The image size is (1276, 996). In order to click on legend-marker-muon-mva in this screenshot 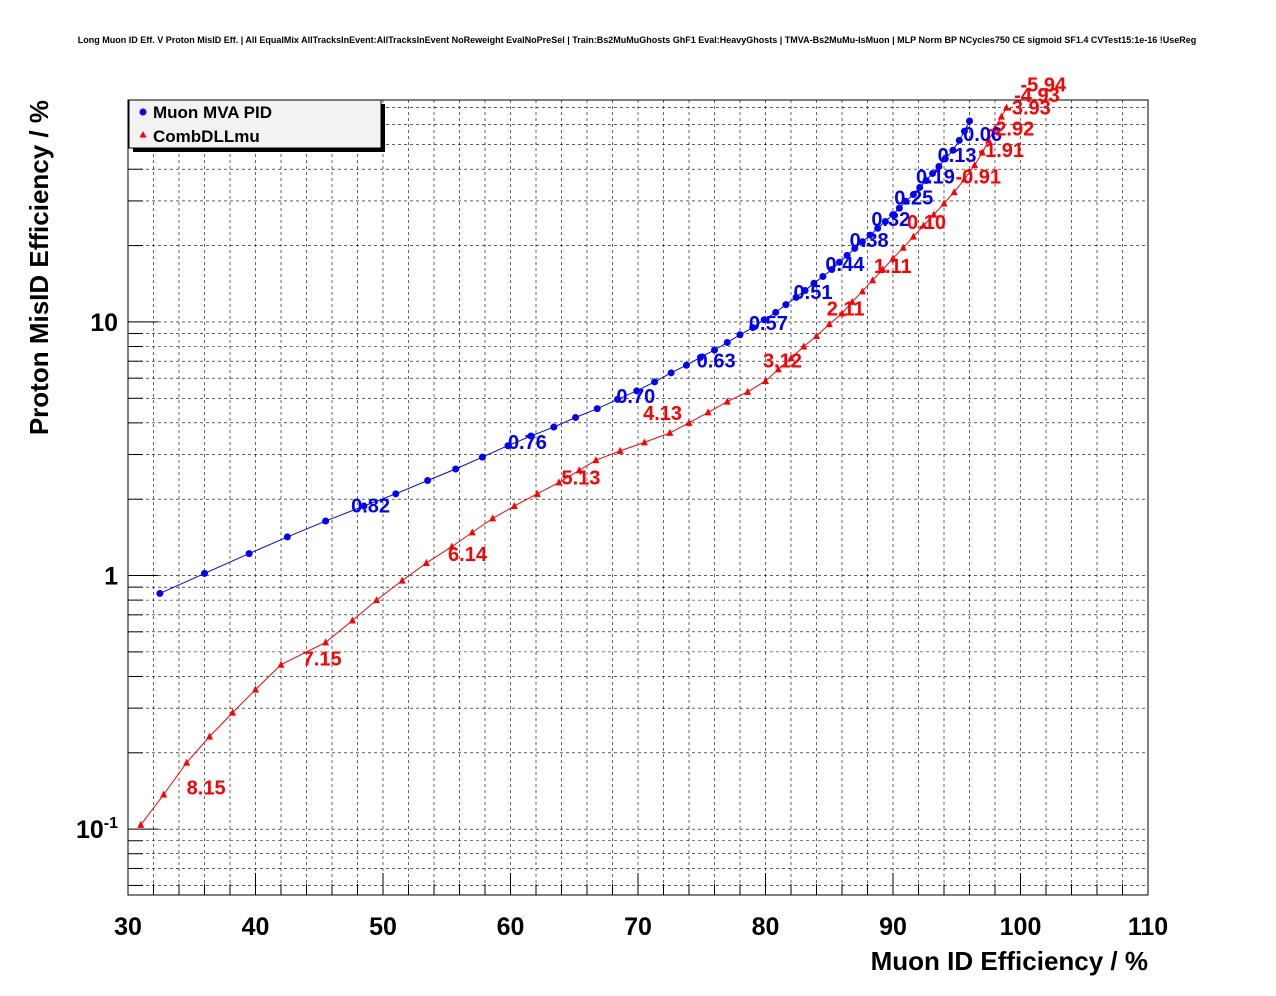, I will do `click(143, 112)`.